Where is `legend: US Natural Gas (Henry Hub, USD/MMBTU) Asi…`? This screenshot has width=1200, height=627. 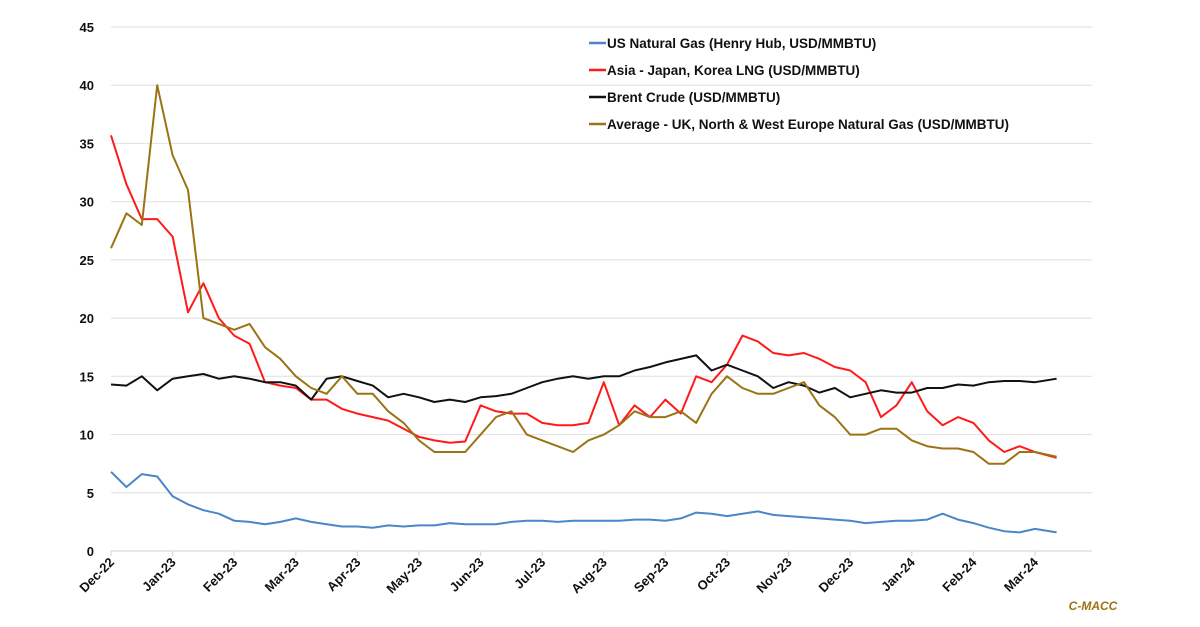
legend: US Natural Gas (Henry Hub, USD/MMBTU) Asi… is located at coordinates (799, 84).